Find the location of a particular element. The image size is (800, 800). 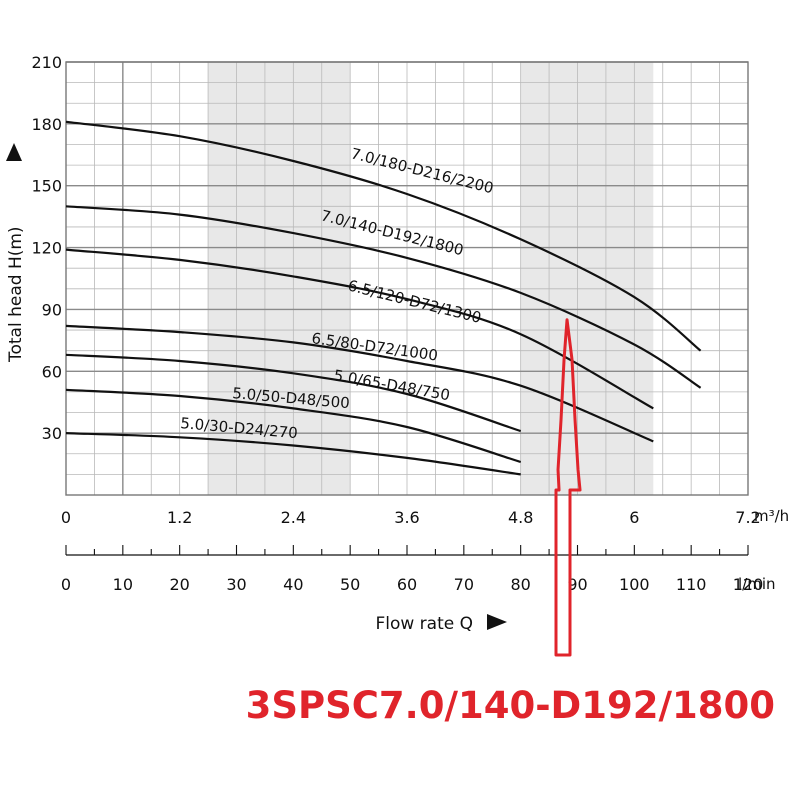

y-tick-label: 30 is located at coordinates (52, 433).